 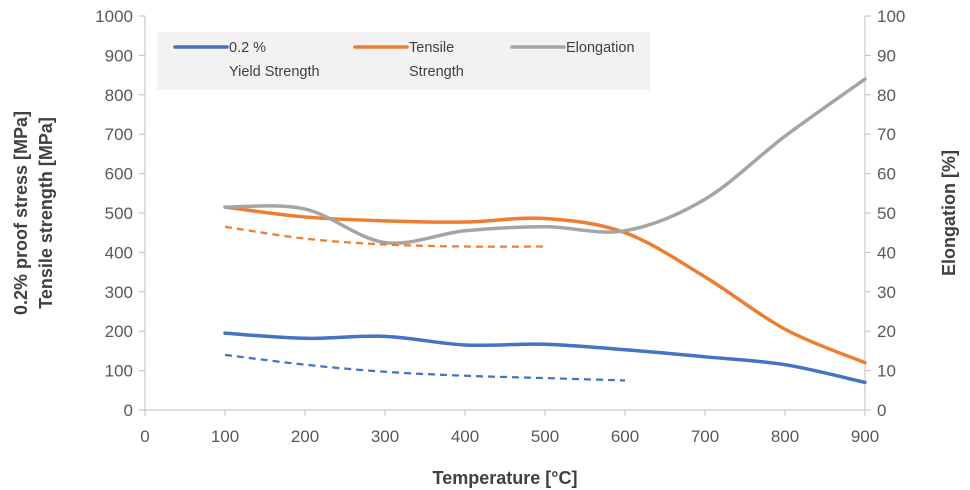 I want to click on y2-tick-label: 40, so click(x=886, y=252).